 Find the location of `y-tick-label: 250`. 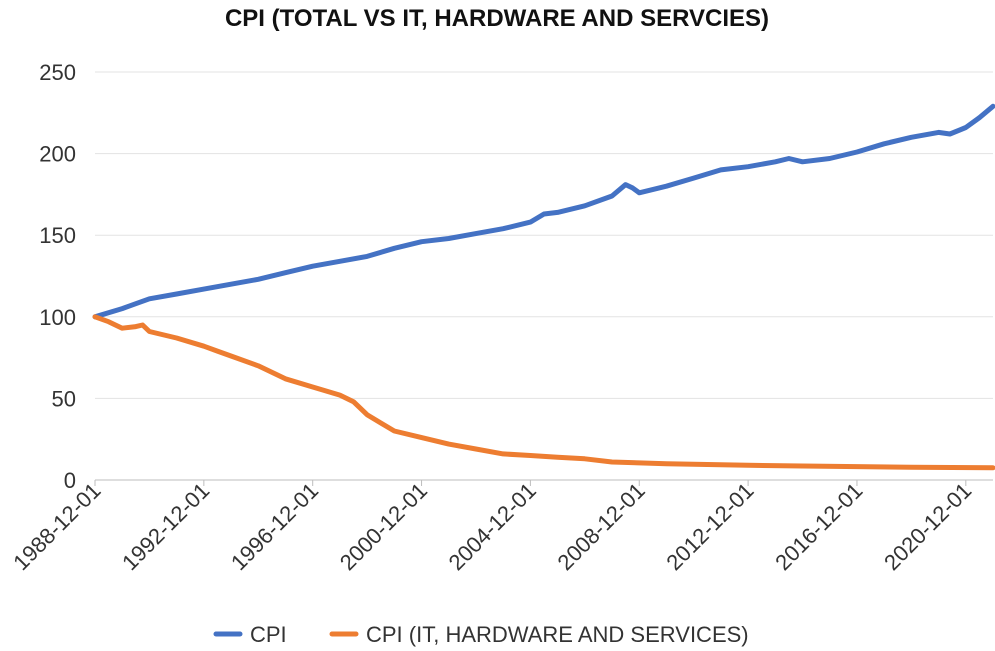

y-tick-label: 250 is located at coordinates (57, 72).